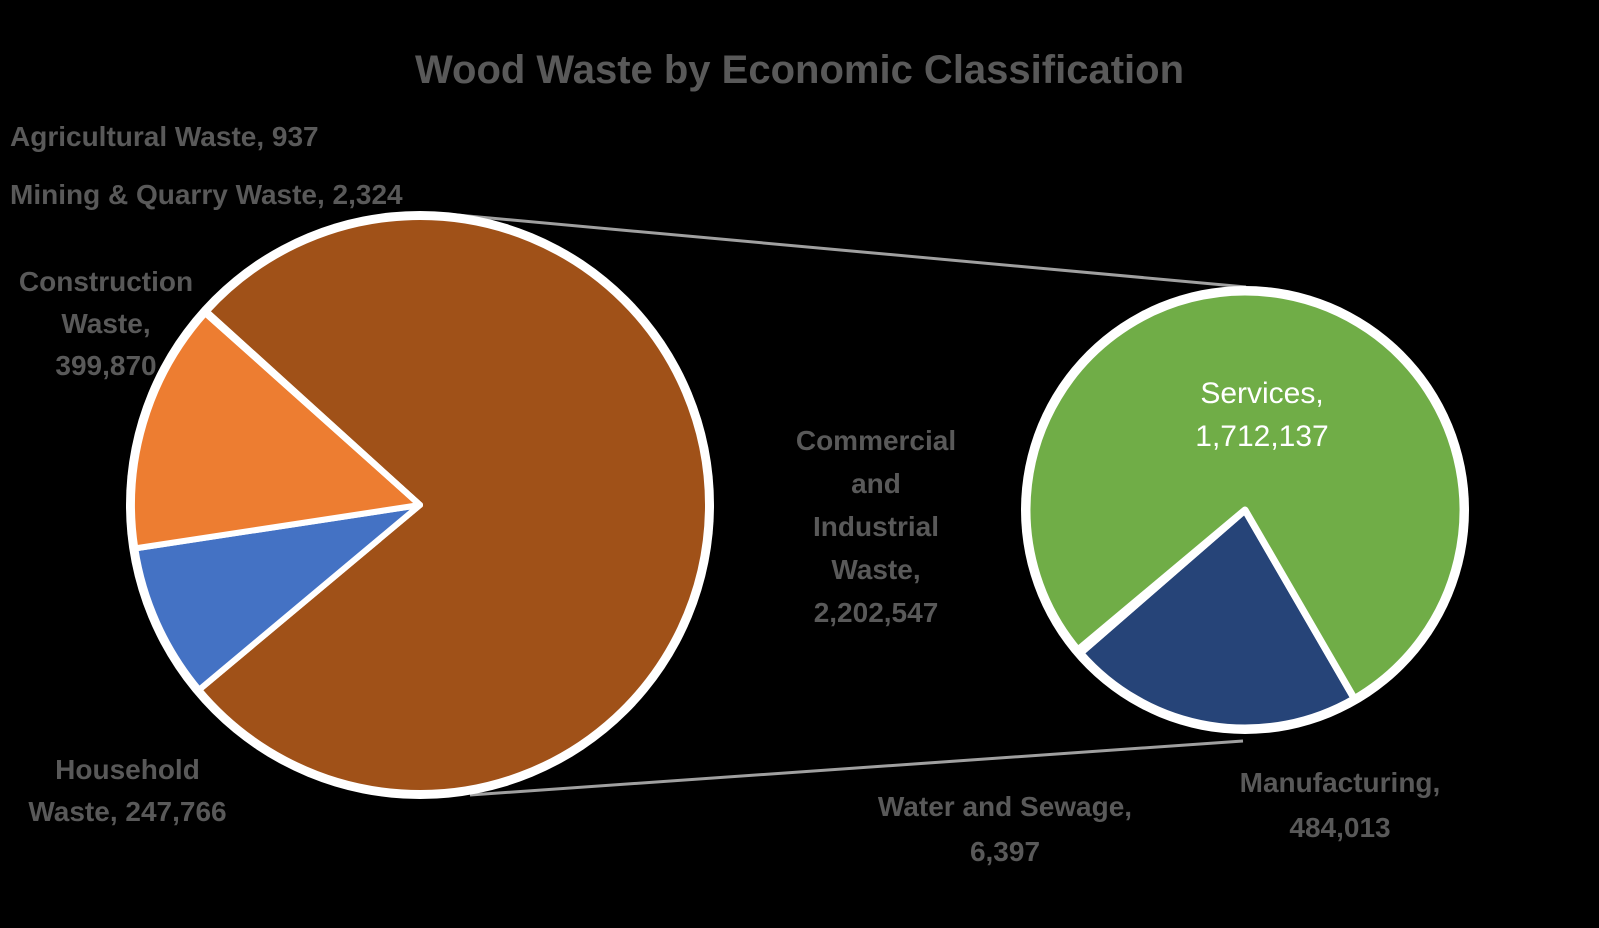 The height and width of the screenshot is (928, 1599). What do you see at coordinates (856, 768) in the screenshot?
I see `series-connector-line-bottom` at bounding box center [856, 768].